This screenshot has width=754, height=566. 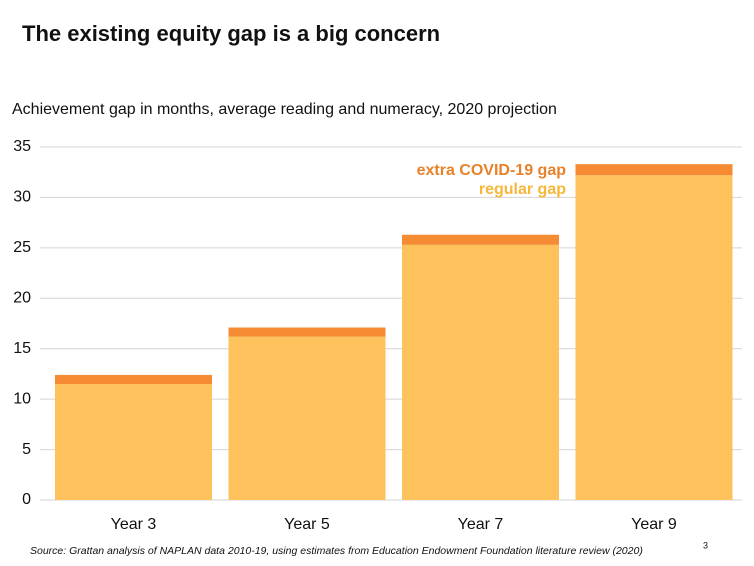 I want to click on y-tick-label: 5, so click(x=26, y=449).